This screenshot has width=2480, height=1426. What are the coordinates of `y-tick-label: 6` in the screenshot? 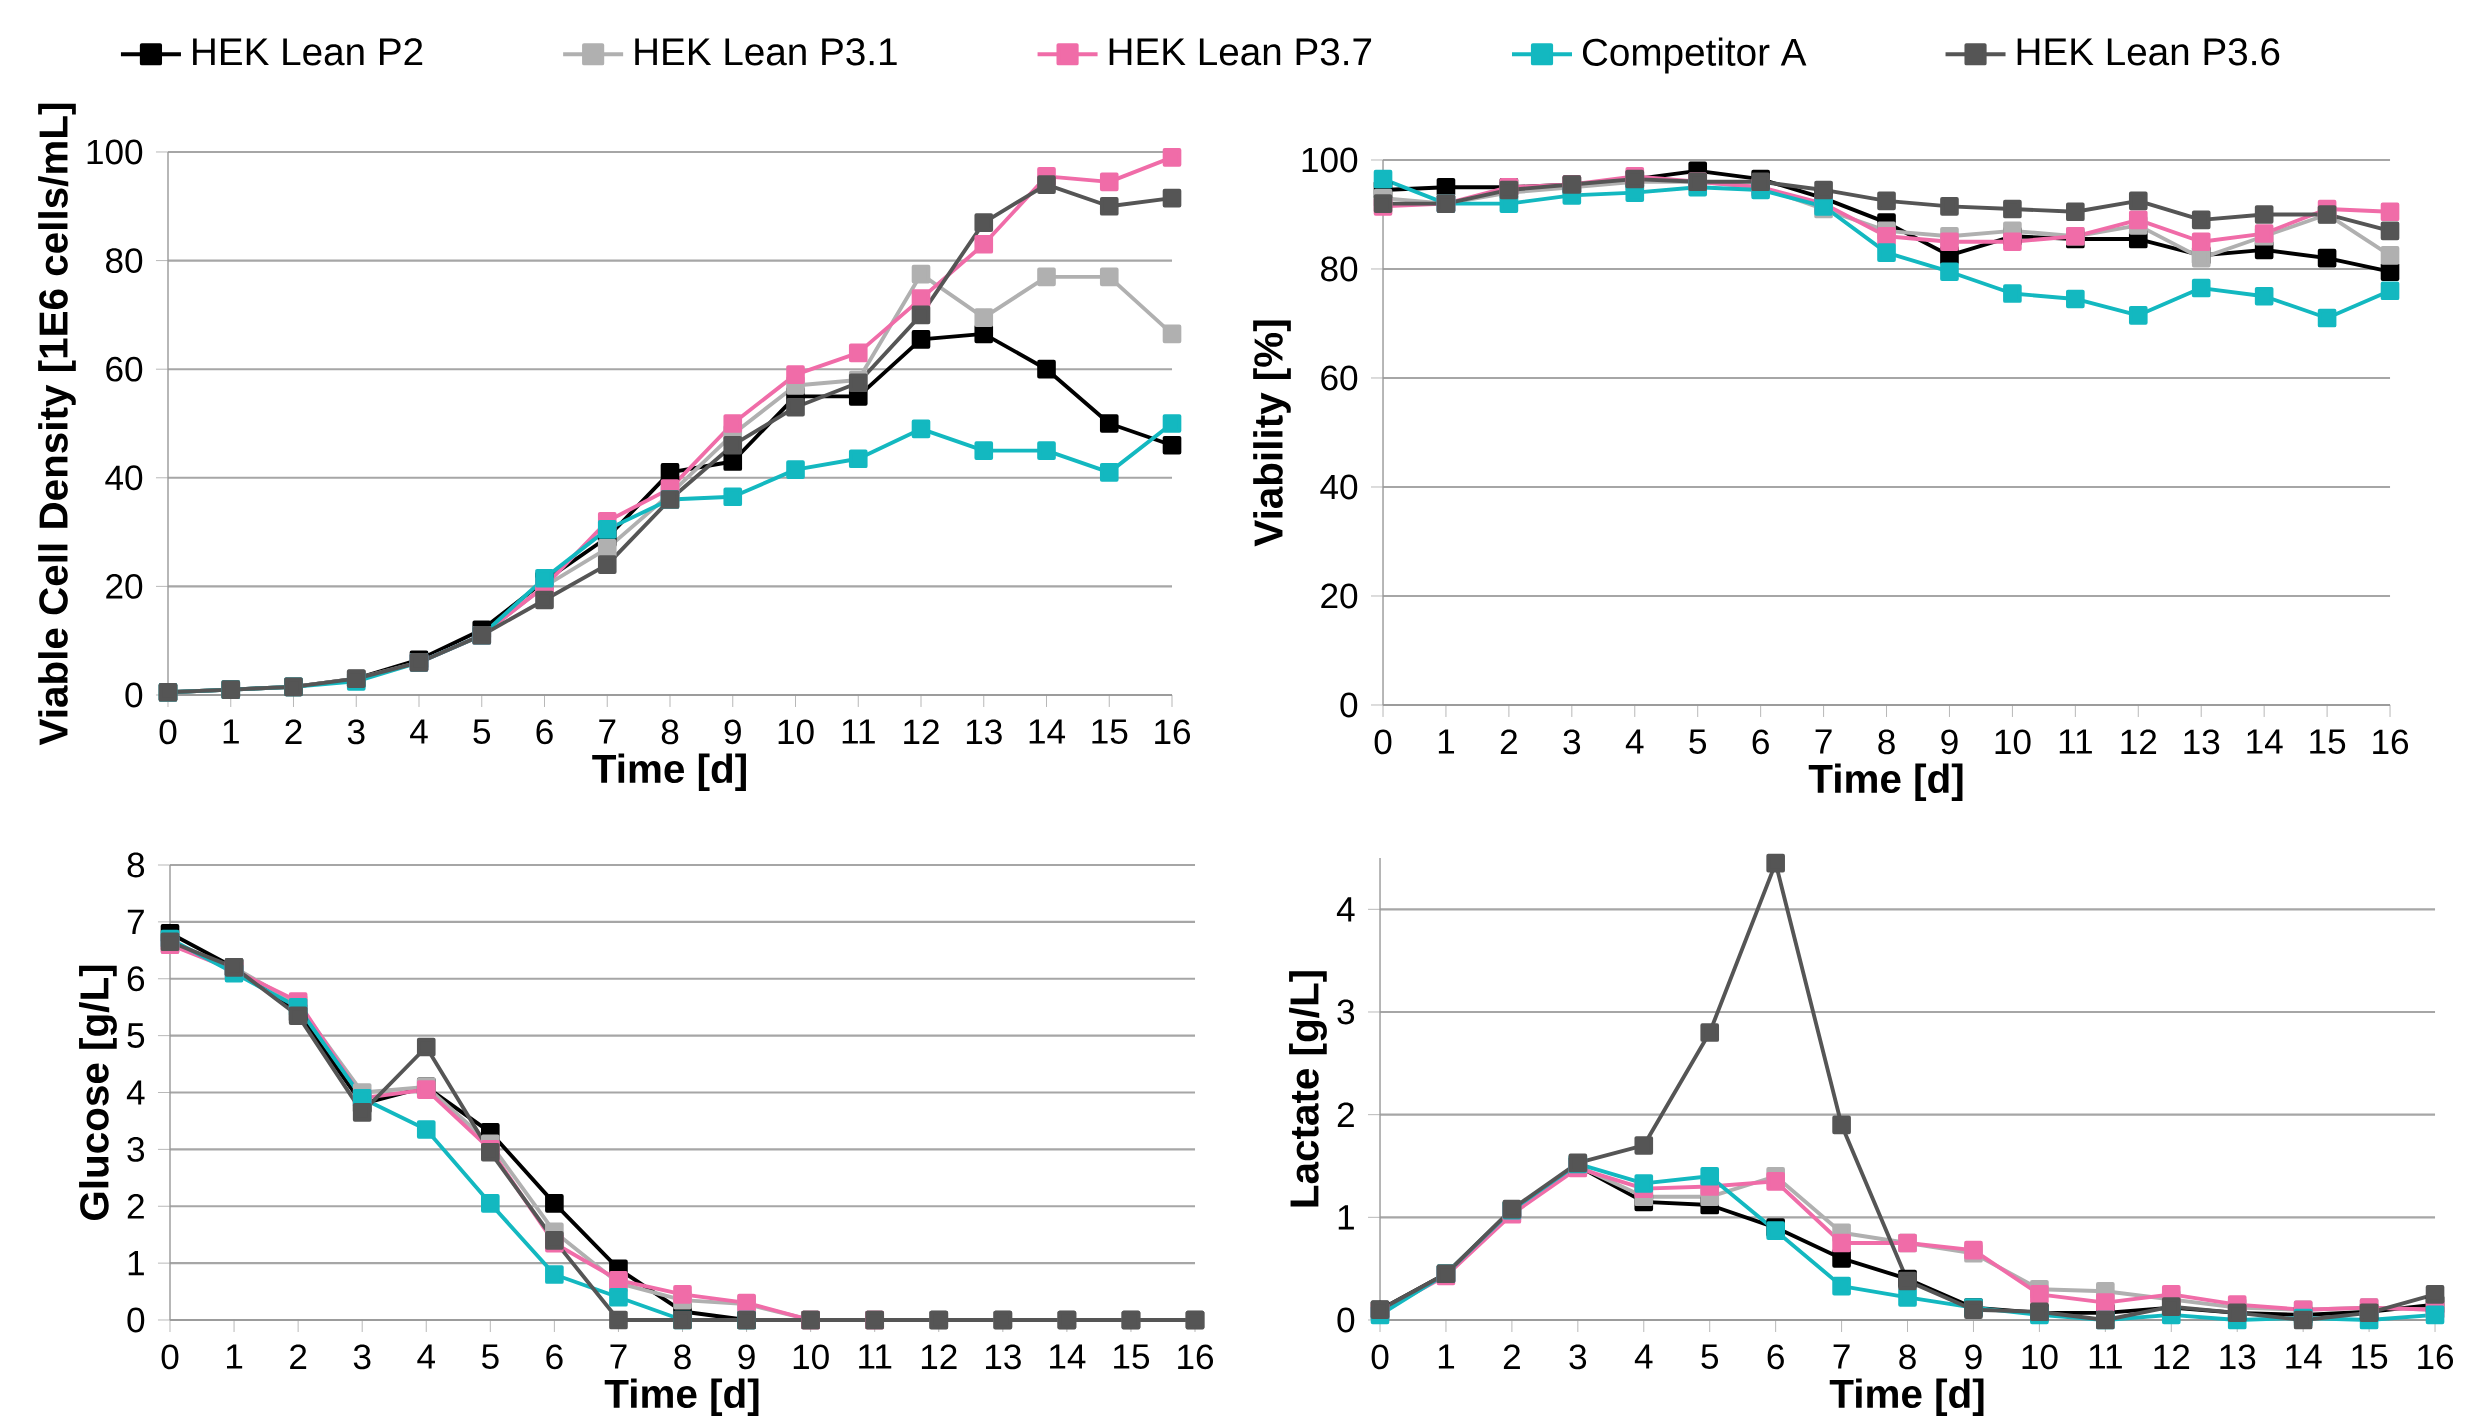 It's located at (136, 979).